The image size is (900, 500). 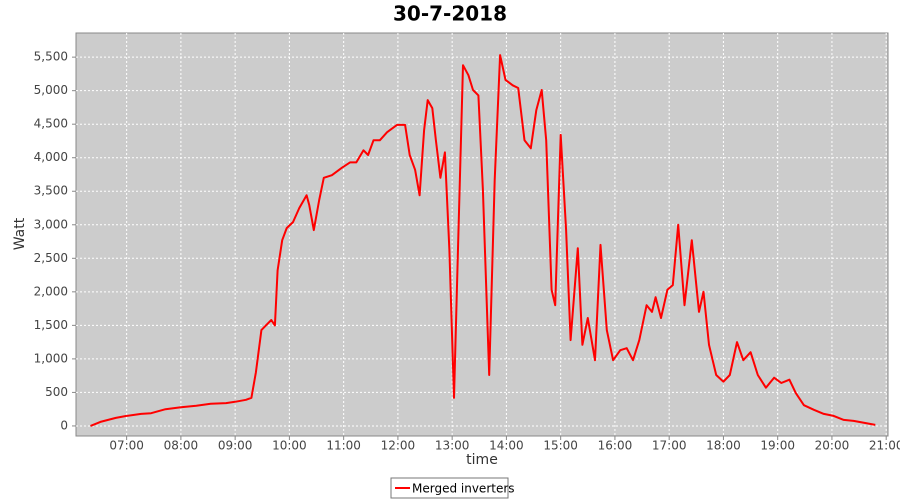 I want to click on x-tick-label: 08:00, so click(x=181, y=446).